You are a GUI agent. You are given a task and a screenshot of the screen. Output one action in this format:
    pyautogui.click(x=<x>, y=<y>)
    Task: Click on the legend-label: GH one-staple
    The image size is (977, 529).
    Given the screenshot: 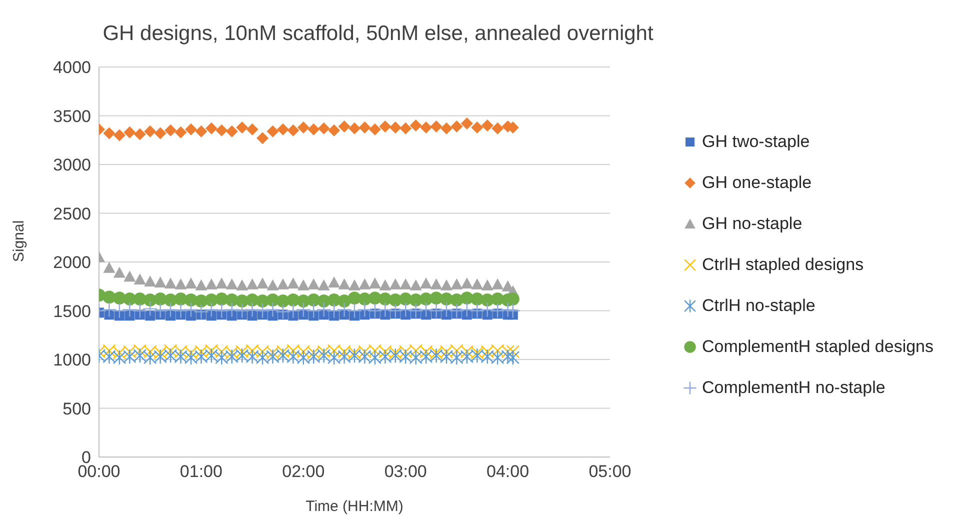 What is the action you would take?
    pyautogui.click(x=757, y=182)
    